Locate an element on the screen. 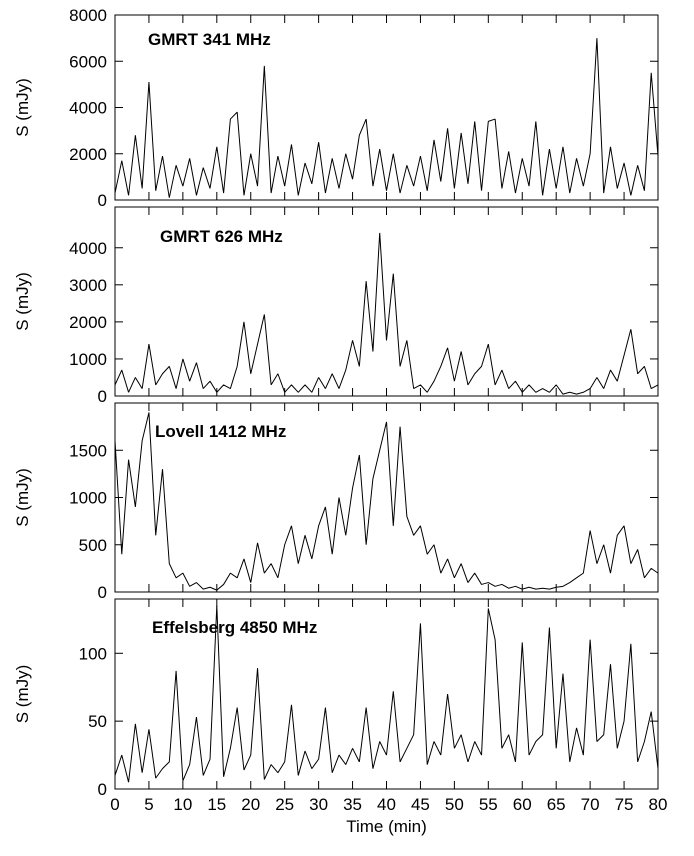 The width and height of the screenshot is (694, 856). x-tick-label: 5 is located at coordinates (148, 804).